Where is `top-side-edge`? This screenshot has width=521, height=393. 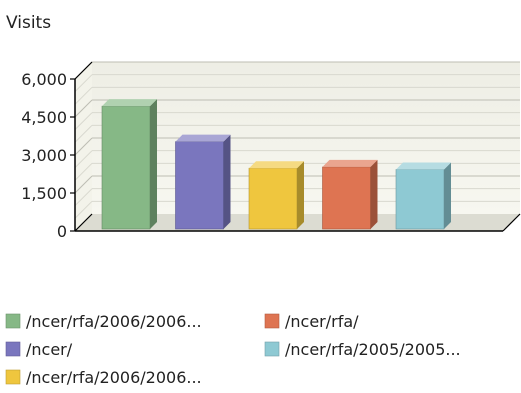
top-side-edge is located at coordinates (83, 70).